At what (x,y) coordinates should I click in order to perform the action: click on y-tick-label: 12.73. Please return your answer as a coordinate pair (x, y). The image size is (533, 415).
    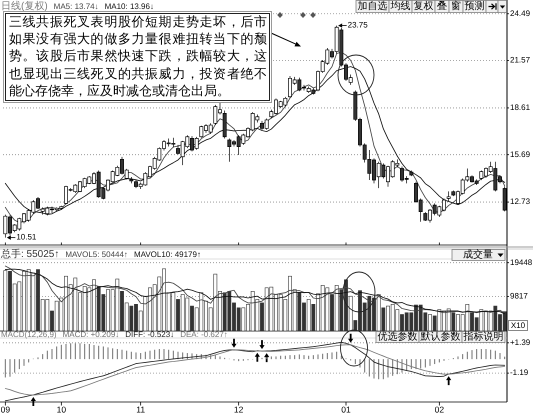
    Looking at the image, I should click on (520, 201).